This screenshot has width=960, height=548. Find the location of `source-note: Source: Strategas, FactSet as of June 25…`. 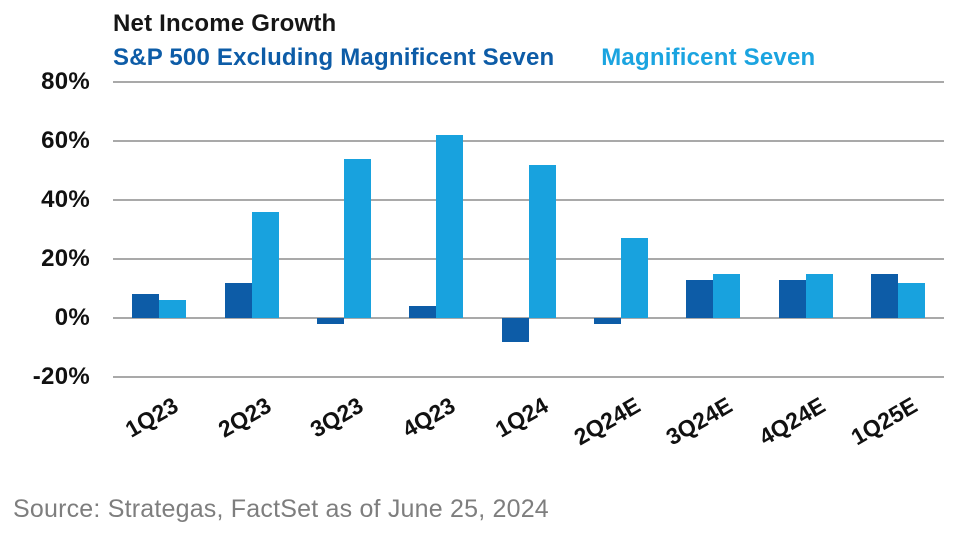

source-note: Source: Strategas, FactSet as of June 25… is located at coordinates (281, 509).